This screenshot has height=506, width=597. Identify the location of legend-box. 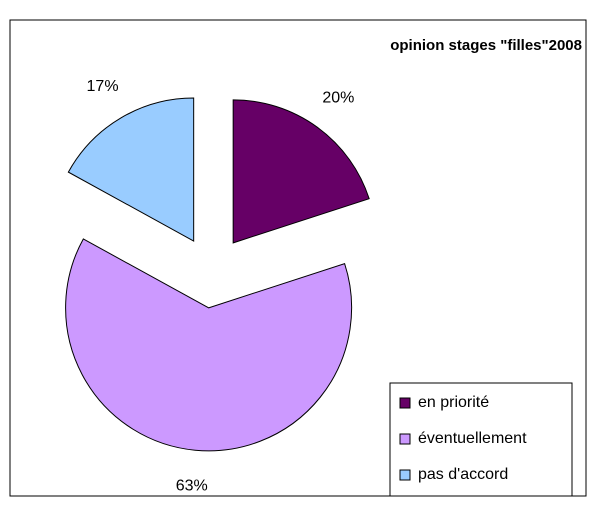
(481, 439).